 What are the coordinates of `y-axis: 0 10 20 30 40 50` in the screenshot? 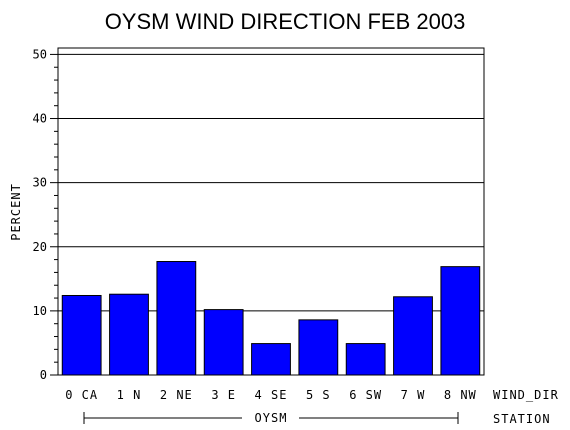 It's located at (45, 214).